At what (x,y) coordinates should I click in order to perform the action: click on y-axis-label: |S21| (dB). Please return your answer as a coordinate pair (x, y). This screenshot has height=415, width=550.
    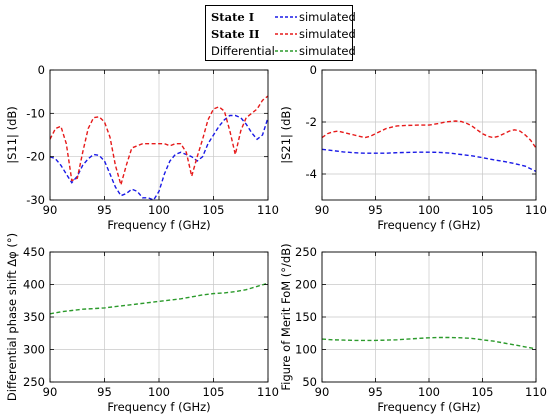
    Looking at the image, I should click on (286, 135).